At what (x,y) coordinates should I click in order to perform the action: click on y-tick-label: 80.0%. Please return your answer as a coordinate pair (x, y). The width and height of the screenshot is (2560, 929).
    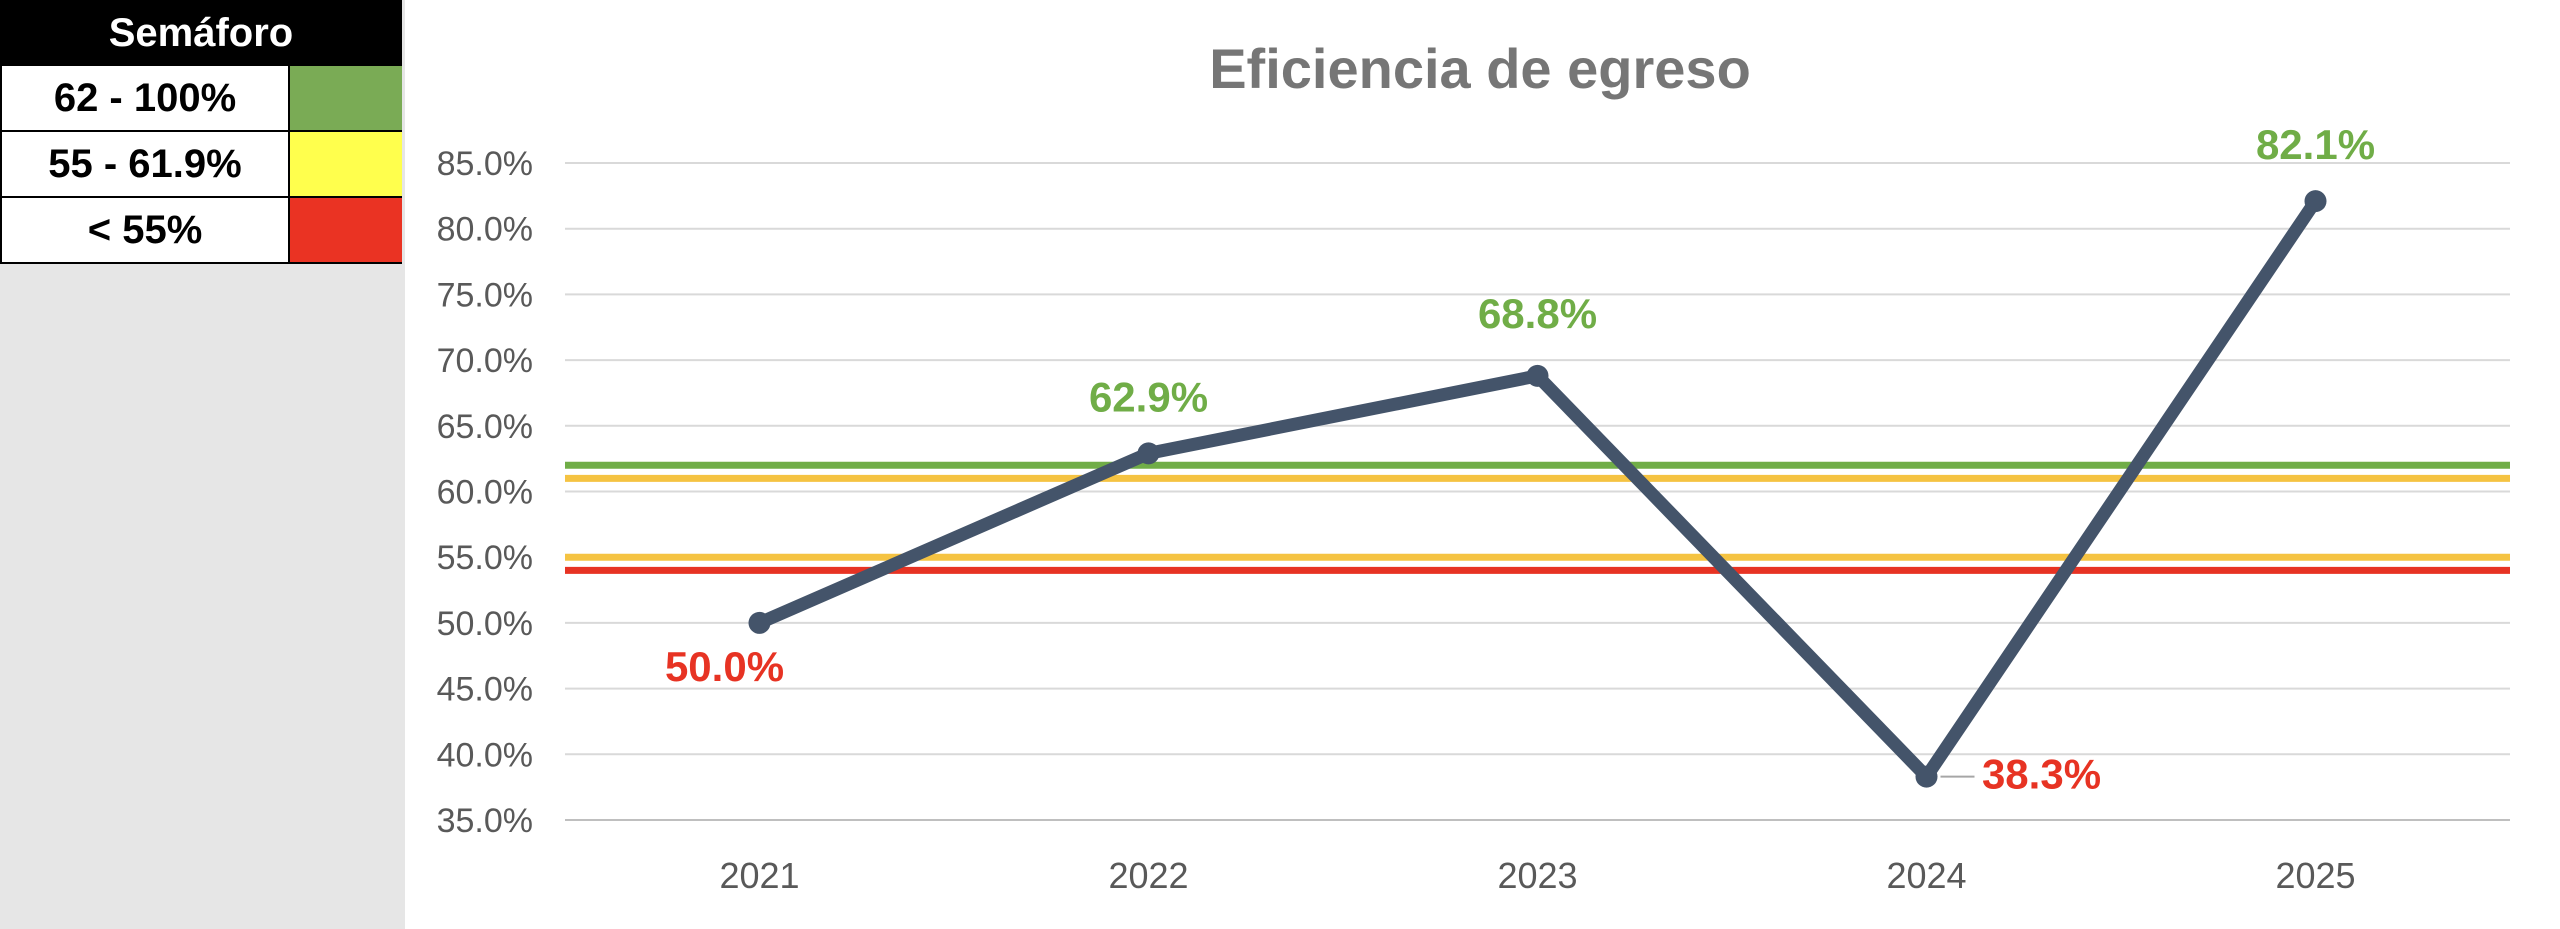
    Looking at the image, I should click on (485, 230).